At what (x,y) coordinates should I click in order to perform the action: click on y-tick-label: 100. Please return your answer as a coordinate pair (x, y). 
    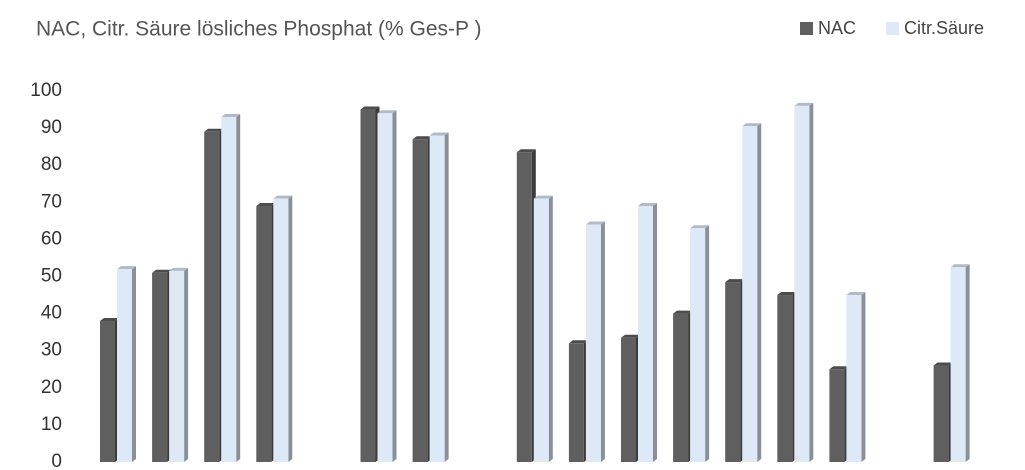
    Looking at the image, I should click on (46, 90).